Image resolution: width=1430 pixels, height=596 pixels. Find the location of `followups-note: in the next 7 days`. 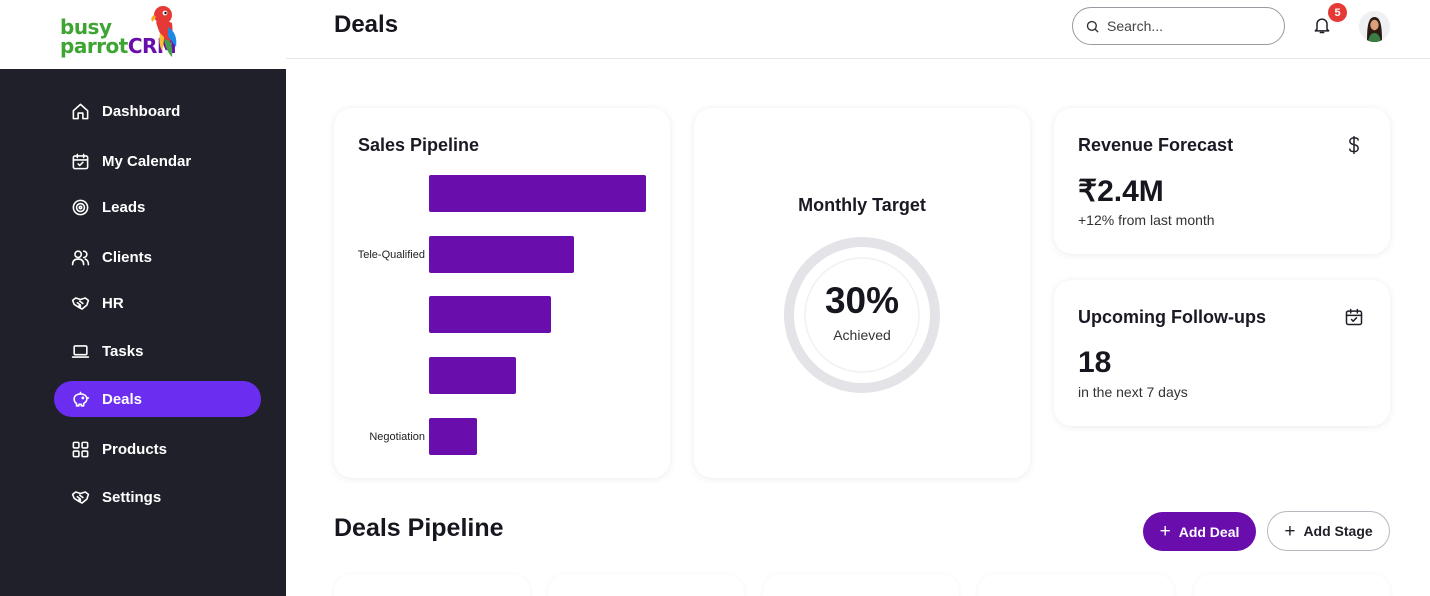

followups-note: in the next 7 days is located at coordinates (1133, 392).